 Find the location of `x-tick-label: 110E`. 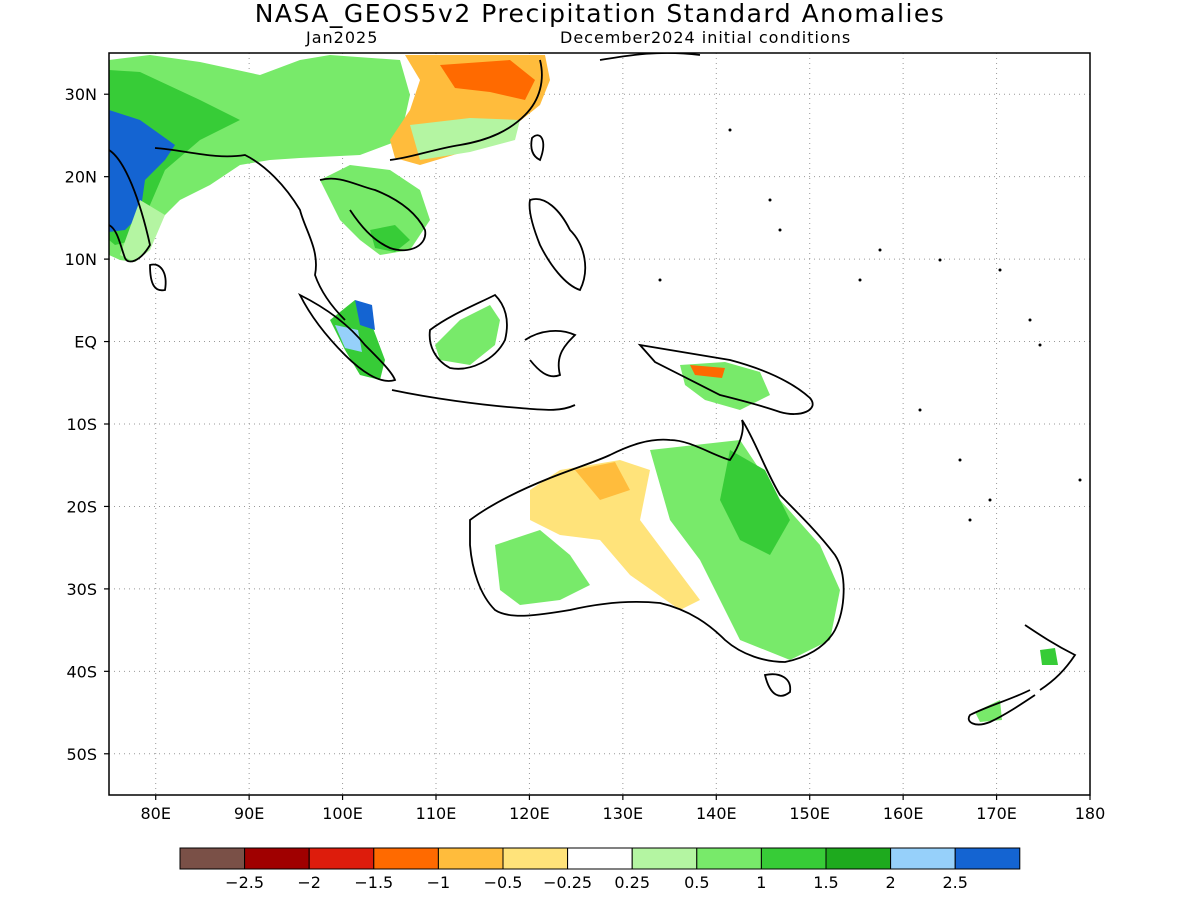

x-tick-label: 110E is located at coordinates (436, 813).